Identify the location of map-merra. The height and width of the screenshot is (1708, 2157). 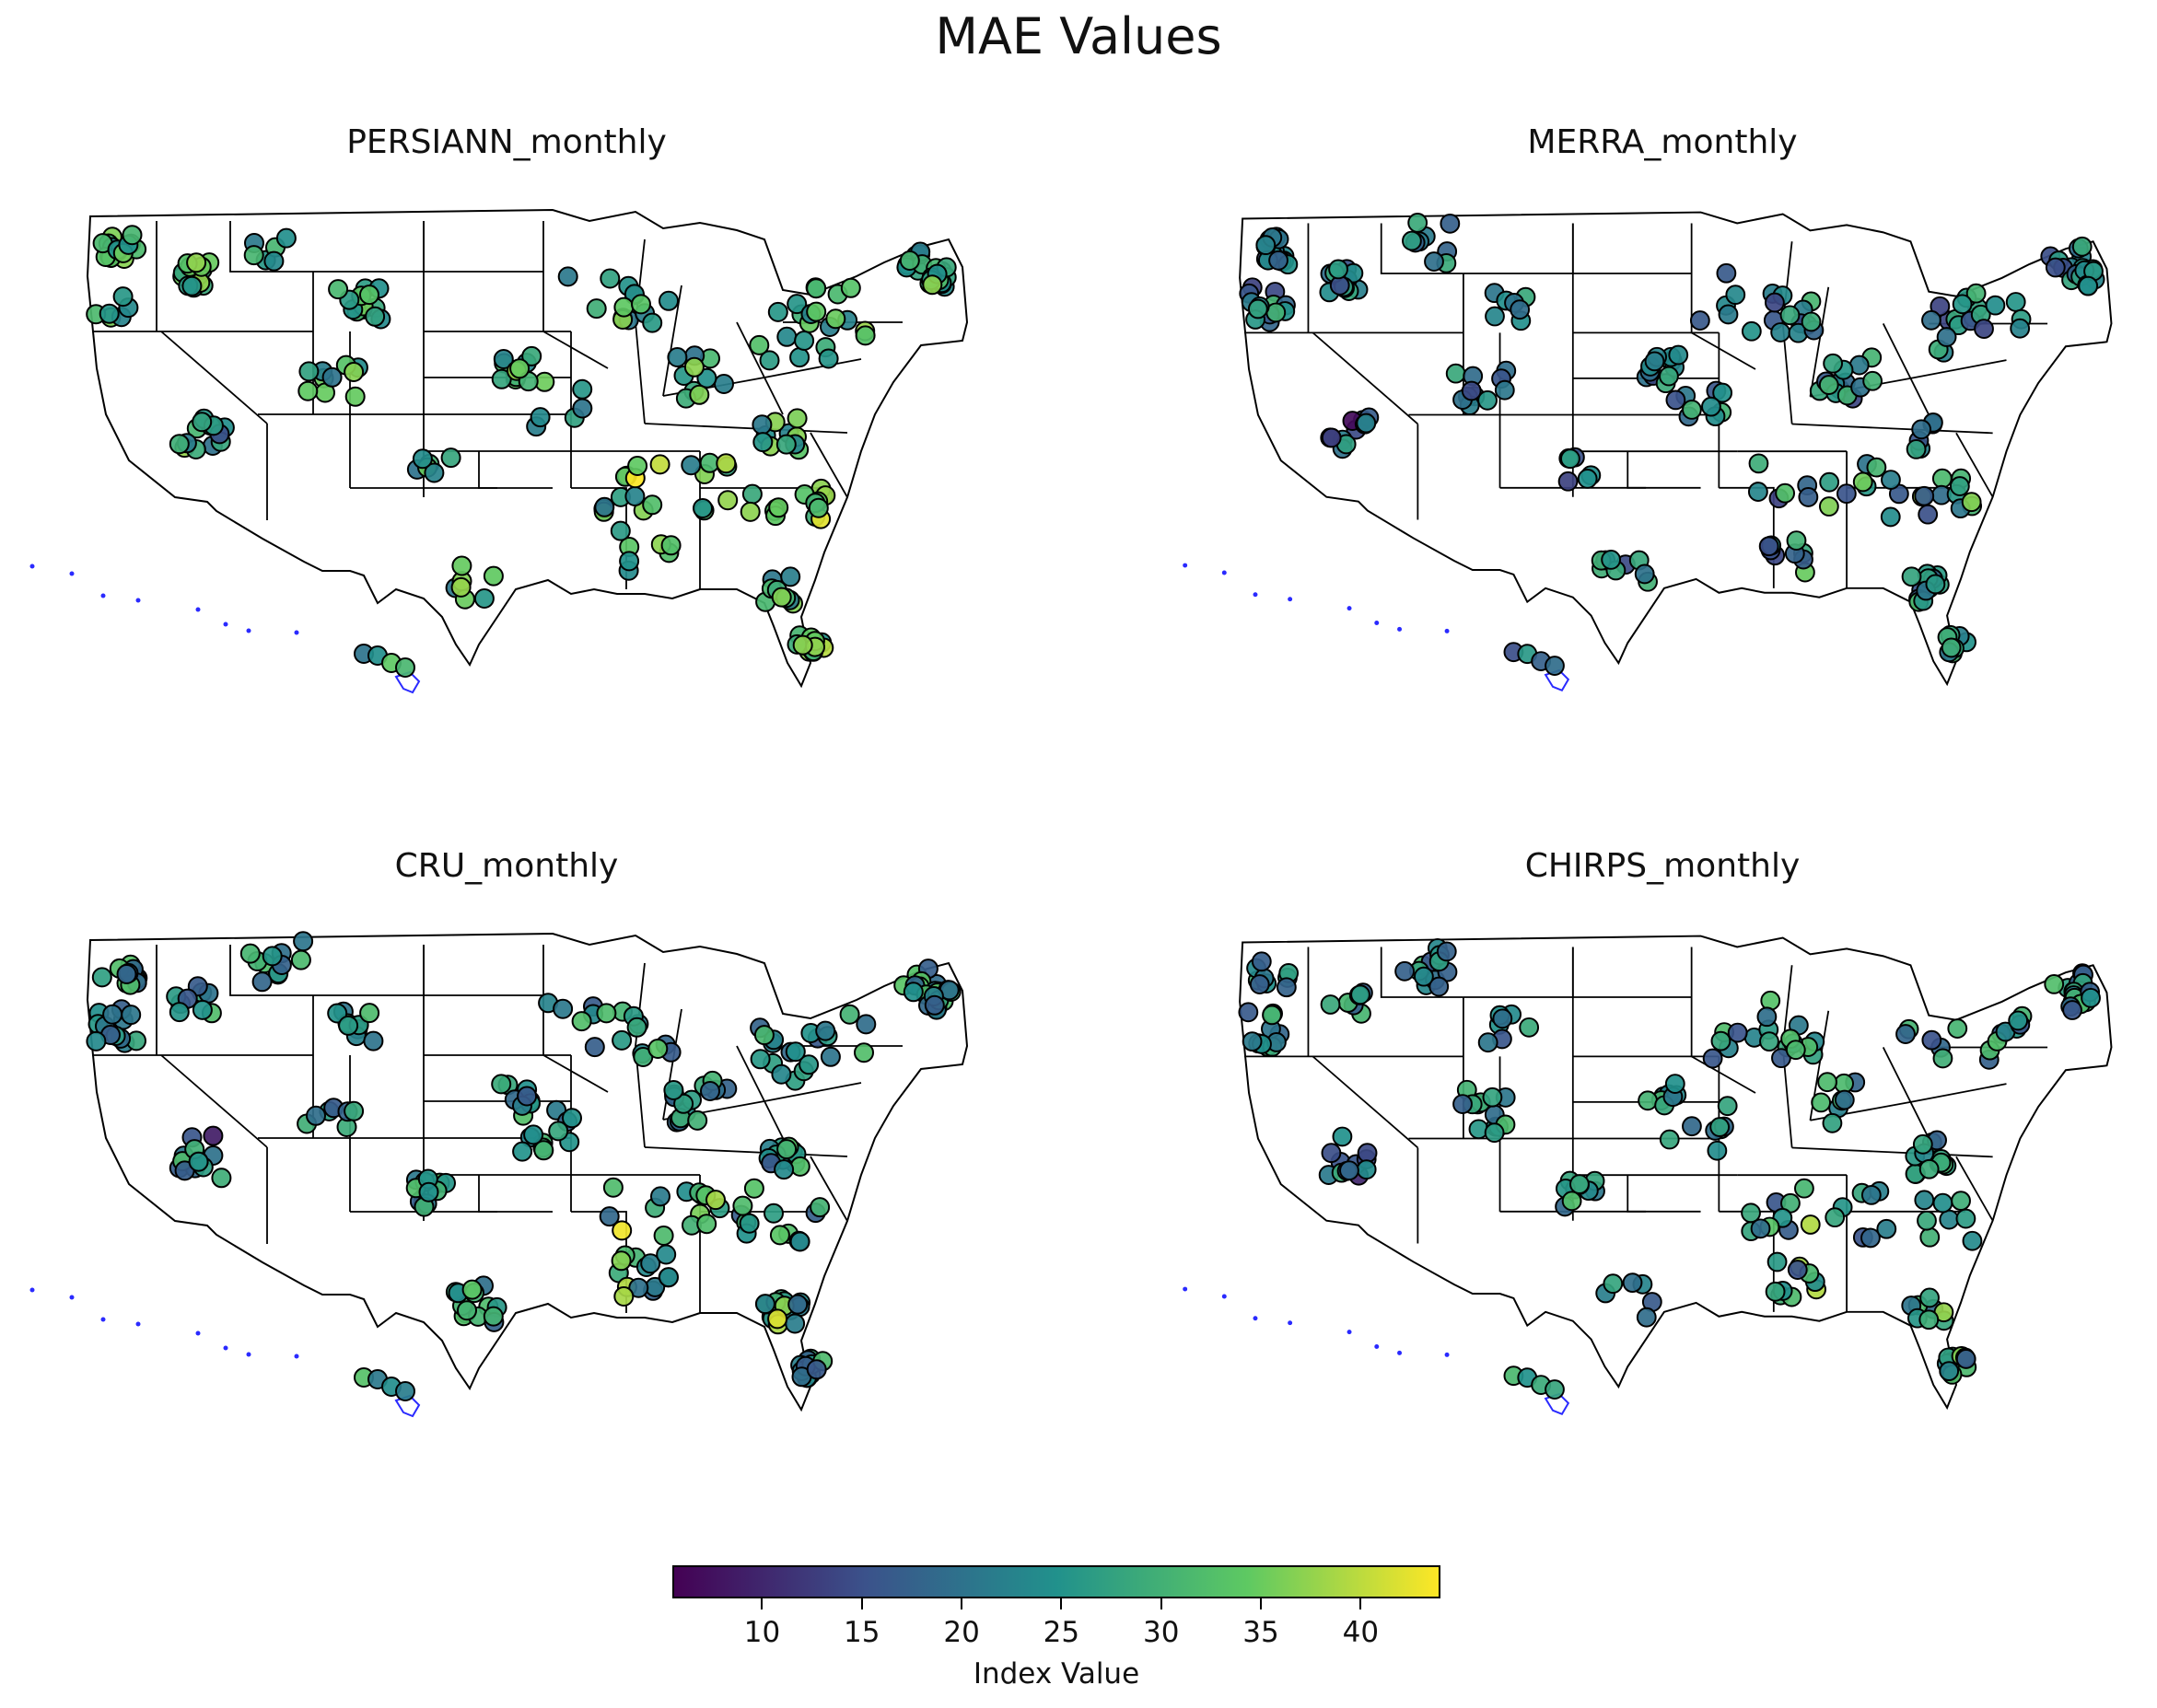
(1648, 452).